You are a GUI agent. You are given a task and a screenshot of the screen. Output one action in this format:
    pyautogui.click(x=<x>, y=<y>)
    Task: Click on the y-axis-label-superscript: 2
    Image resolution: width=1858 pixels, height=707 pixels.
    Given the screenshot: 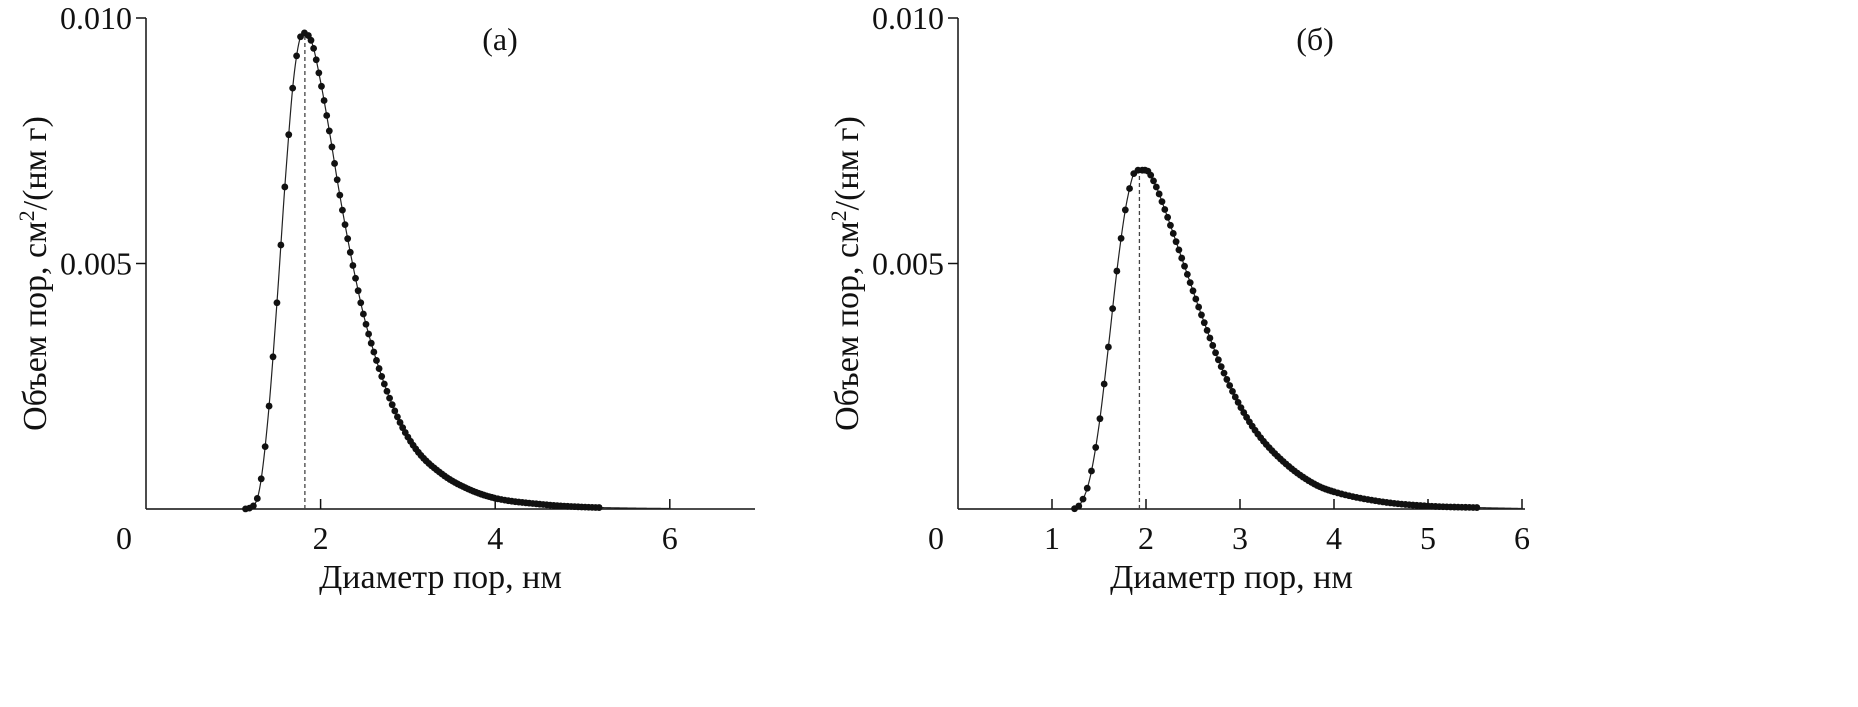 What is the action you would take?
    pyautogui.click(x=26, y=215)
    